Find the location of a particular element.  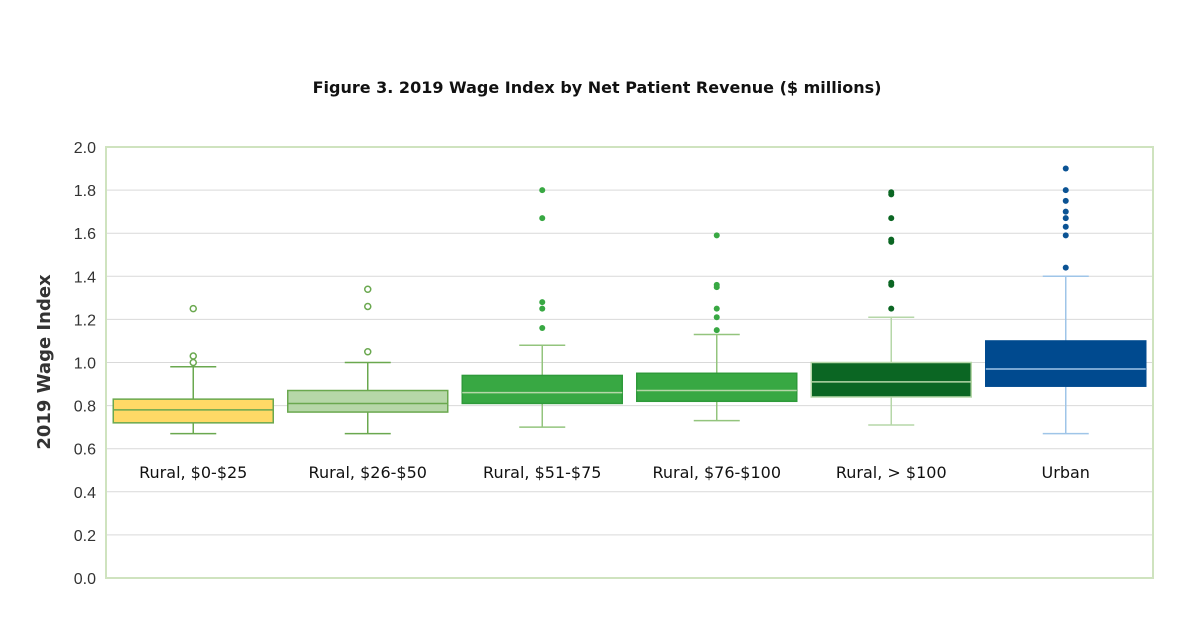

y-axis-ticks: 0.0 0.2 0.4 0.6 0.8 1.0 1.2 1.4 1.6 1.8 2.0 is located at coordinates (85, 364).